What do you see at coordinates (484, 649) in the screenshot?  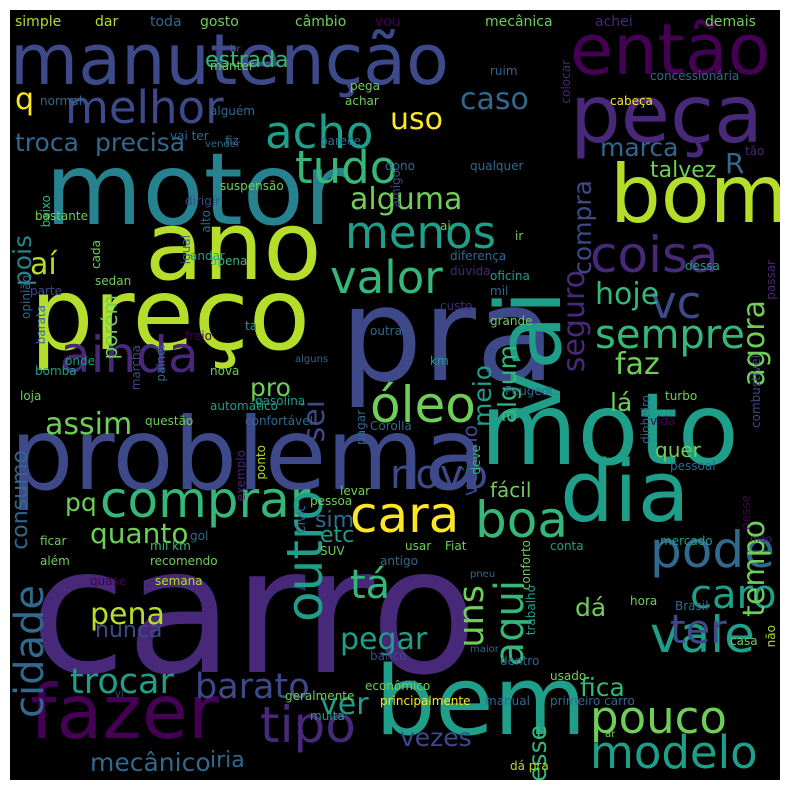 I see `word-maior: maior` at bounding box center [484, 649].